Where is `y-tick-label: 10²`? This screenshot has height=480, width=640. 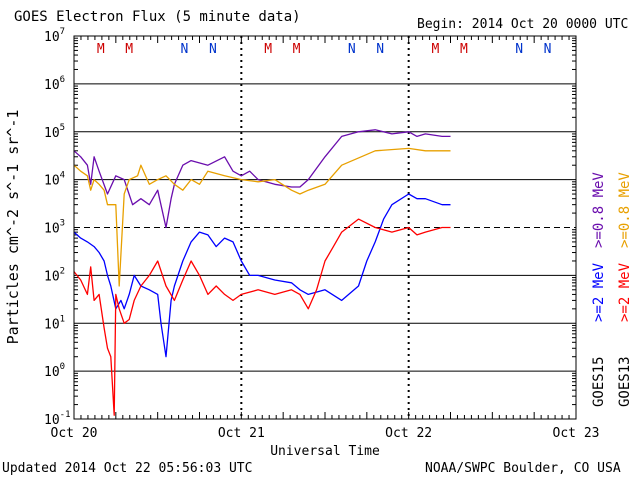 y-tick-label: 10² is located at coordinates (54, 275).